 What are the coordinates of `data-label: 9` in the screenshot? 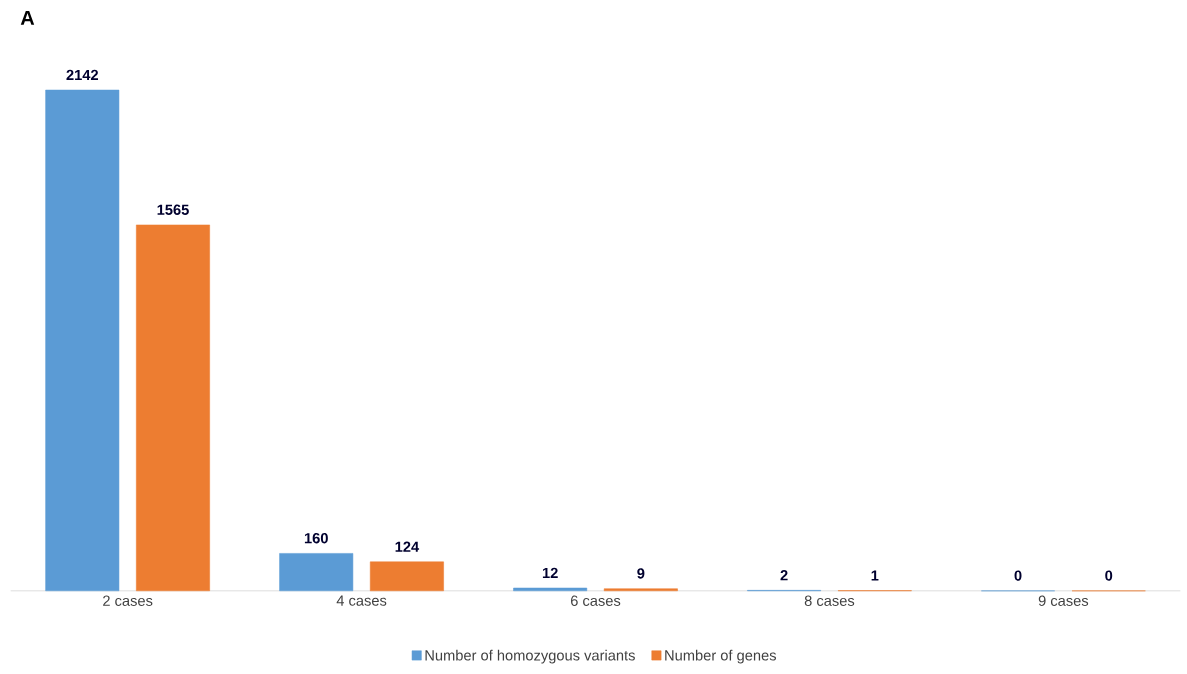 It's located at (641, 573).